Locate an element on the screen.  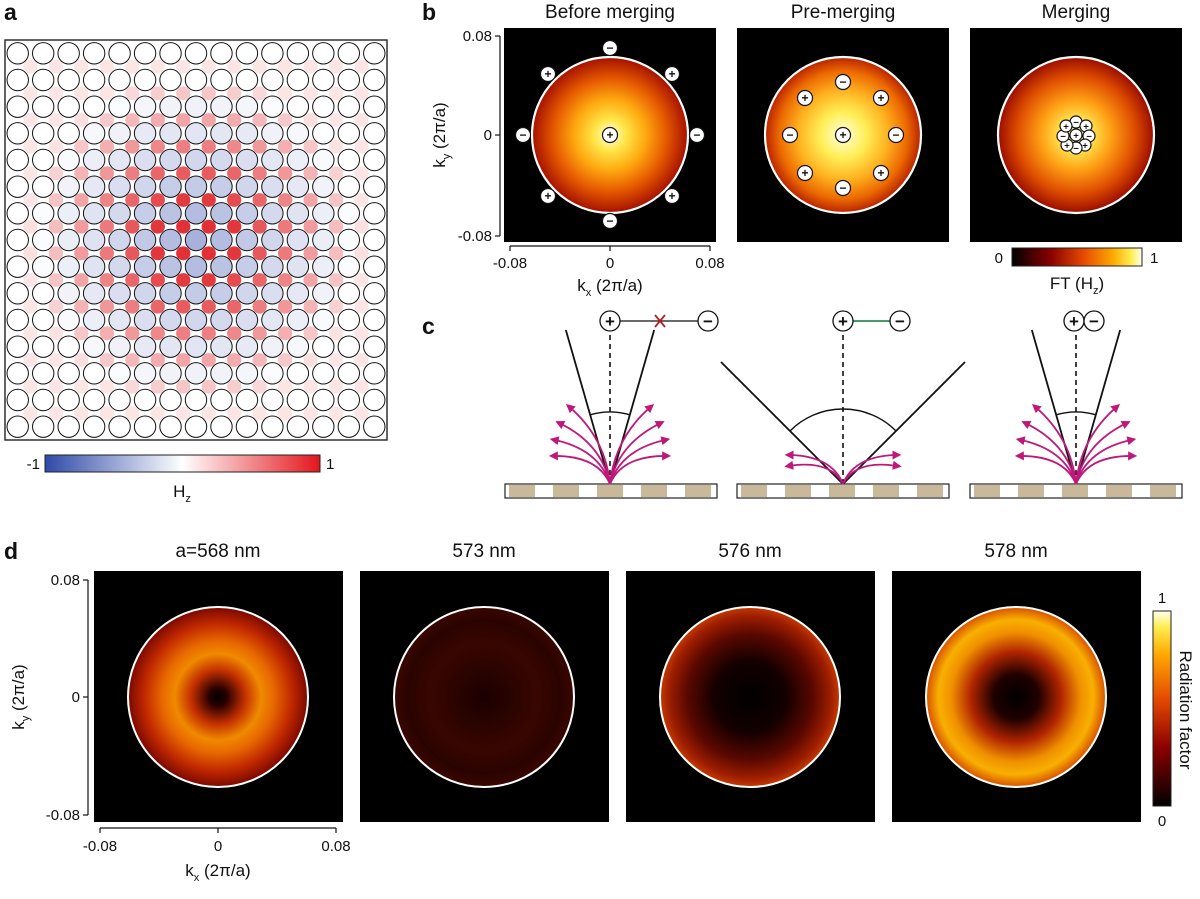
panel-d-title-1: a=568 nm is located at coordinates (217, 551).